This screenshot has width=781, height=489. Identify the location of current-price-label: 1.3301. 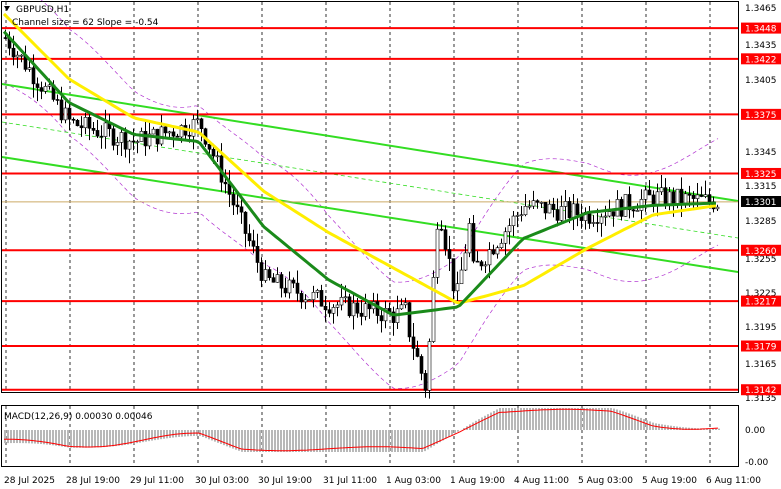
(761, 202).